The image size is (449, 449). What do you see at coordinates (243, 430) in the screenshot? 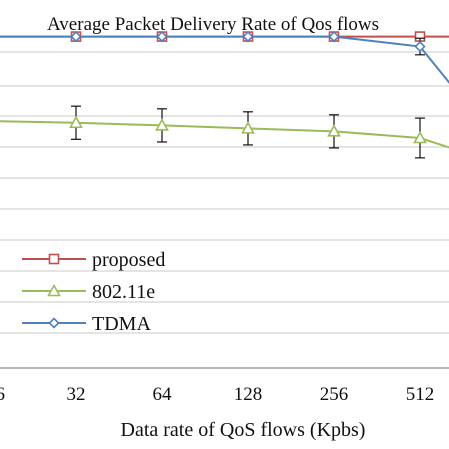
I see `x-axis-label: Data rate of QoS flows (Kpbs)` at bounding box center [243, 430].